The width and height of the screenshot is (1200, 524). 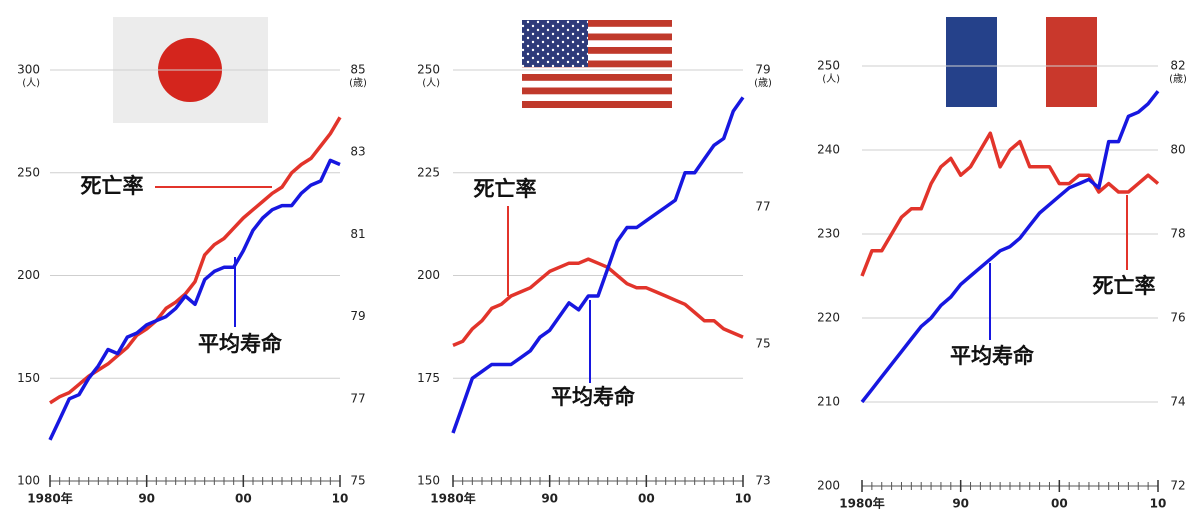 I want to click on y2-tick-label: 83, so click(x=357, y=152).